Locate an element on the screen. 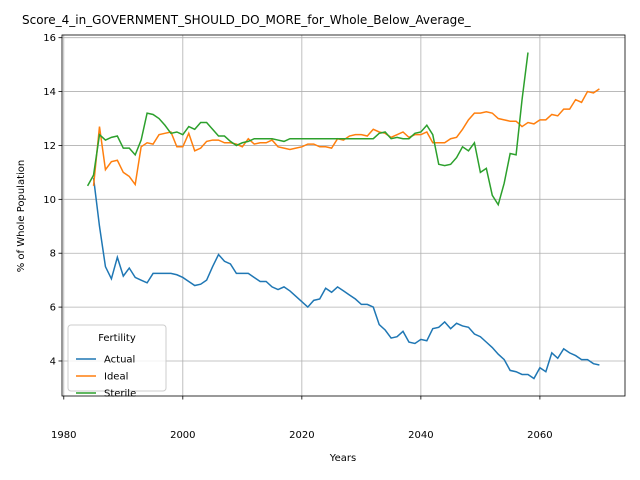 The width and height of the screenshot is (640, 480). legend-title: Fertility is located at coordinates (117, 338).